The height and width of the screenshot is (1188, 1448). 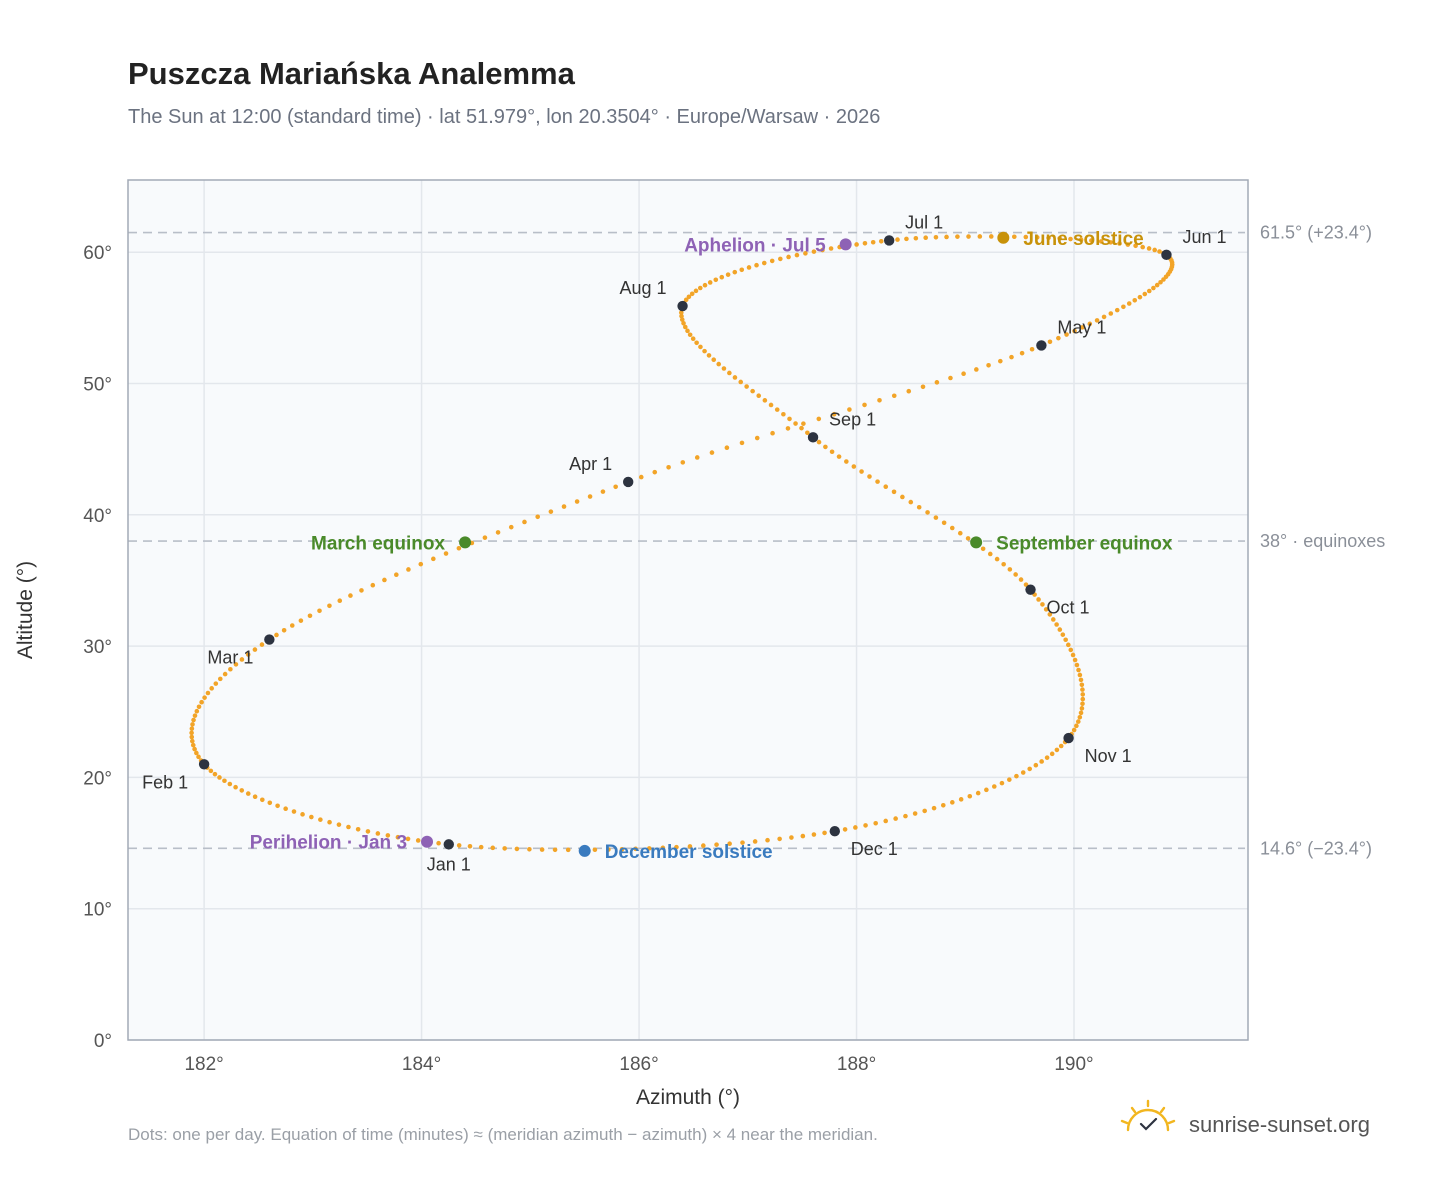 I want to click on event-label: September equinox, so click(x=1084, y=543).